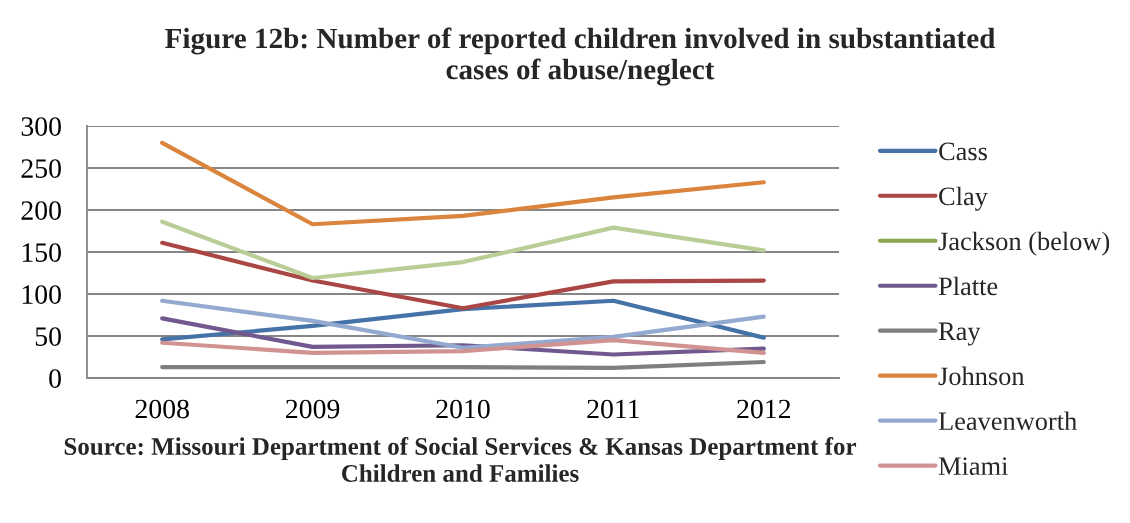 The height and width of the screenshot is (523, 1130). What do you see at coordinates (981, 376) in the screenshot?
I see `legend-label: Johnson` at bounding box center [981, 376].